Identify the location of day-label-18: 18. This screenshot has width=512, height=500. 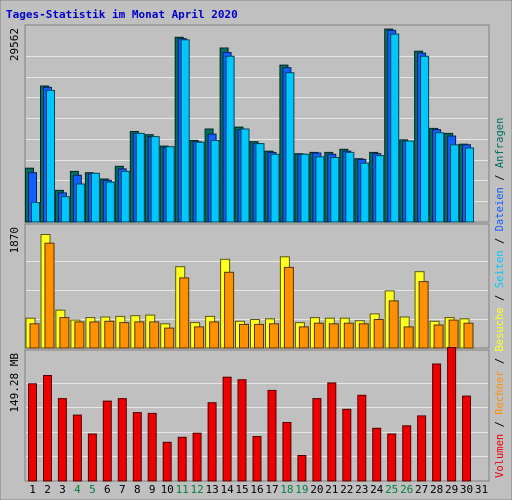
(286, 489).